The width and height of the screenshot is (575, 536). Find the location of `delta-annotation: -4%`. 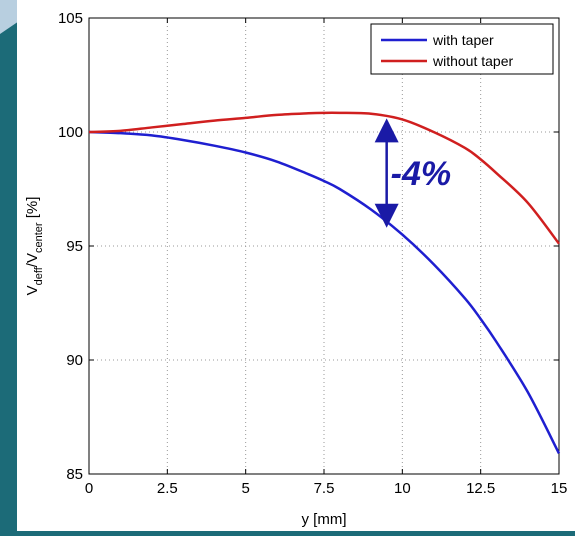

delta-annotation: -4% is located at coordinates (412, 173).